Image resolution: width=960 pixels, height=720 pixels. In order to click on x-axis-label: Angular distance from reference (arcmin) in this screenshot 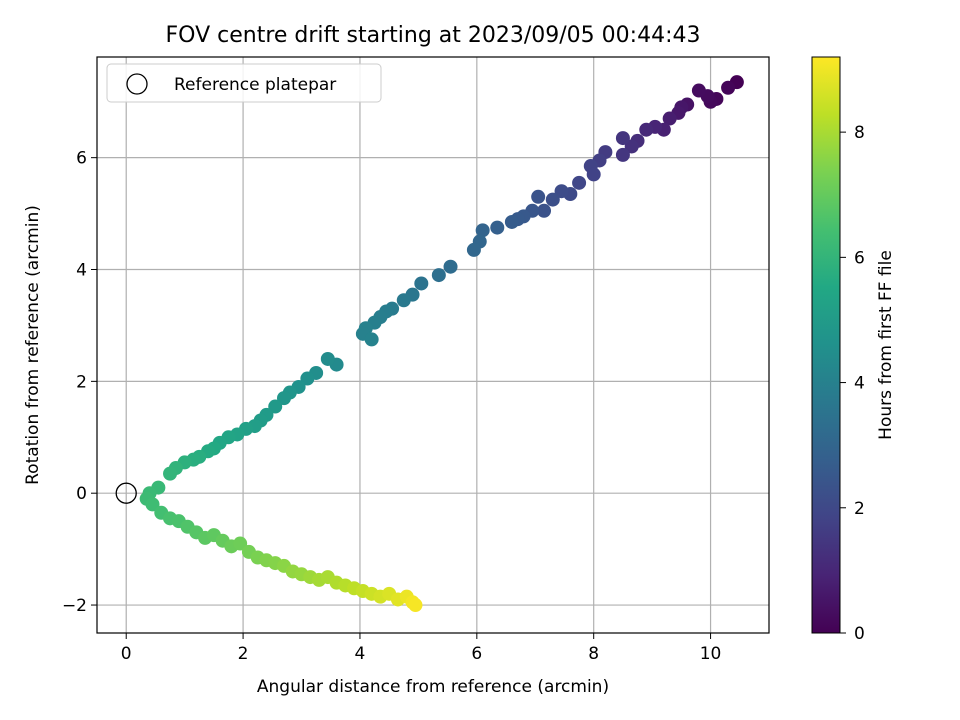, I will do `click(433, 687)`.